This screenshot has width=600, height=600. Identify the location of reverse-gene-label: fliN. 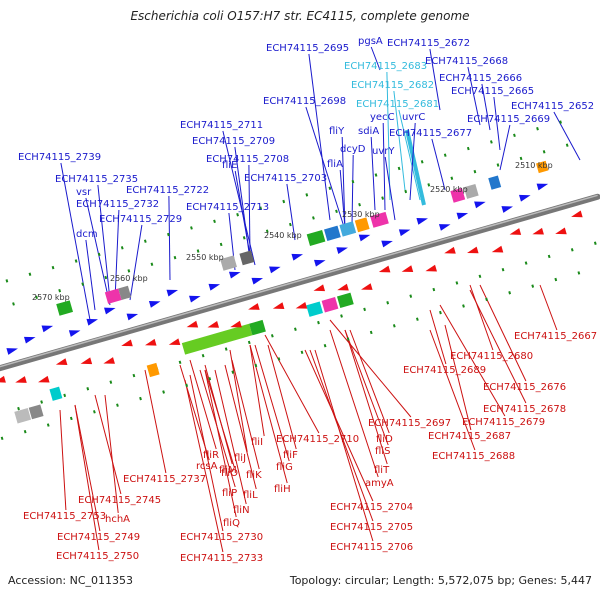
(241, 510).